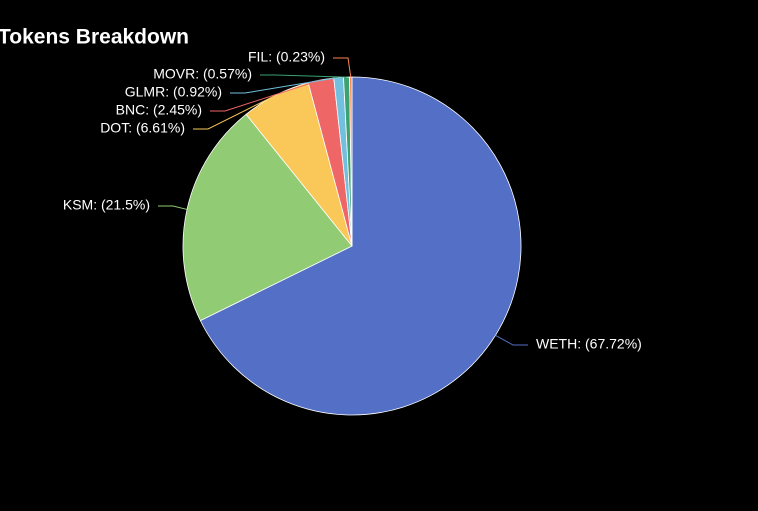 Image resolution: width=758 pixels, height=511 pixels. What do you see at coordinates (286, 57) in the screenshot?
I see `slice-label: FIL: (0.23%)` at bounding box center [286, 57].